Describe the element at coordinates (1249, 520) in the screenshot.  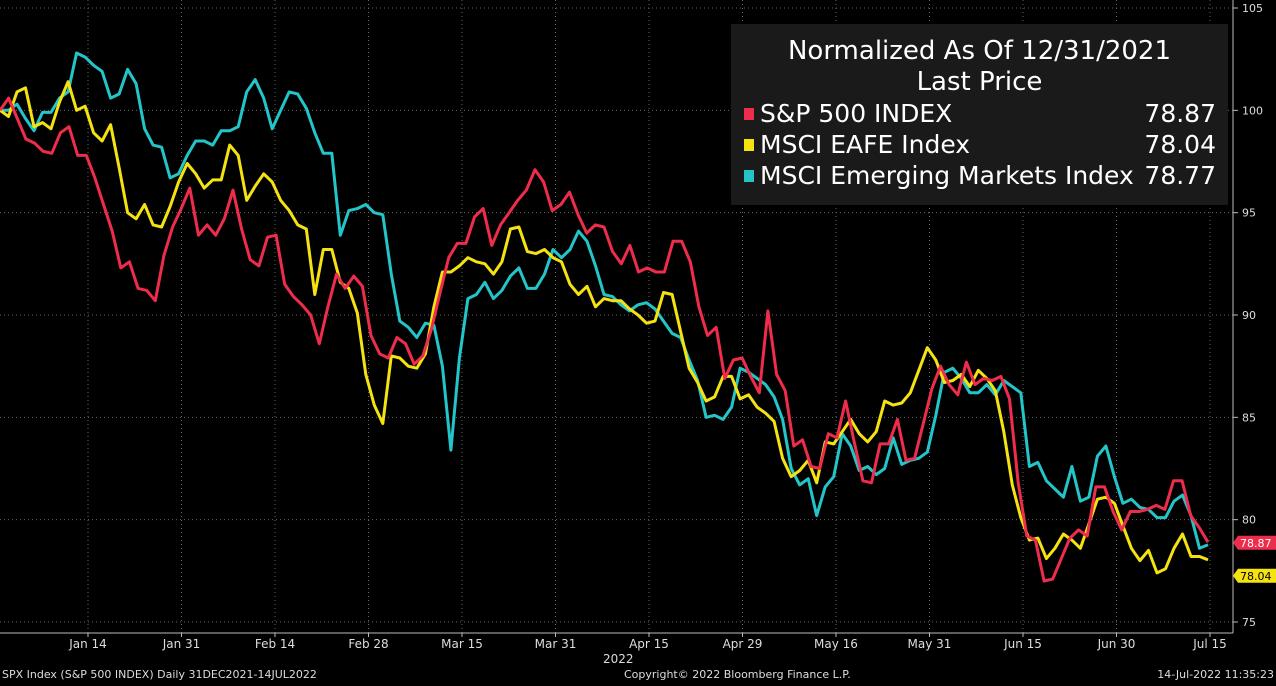
I see `y-tick-label: 80` at that location.